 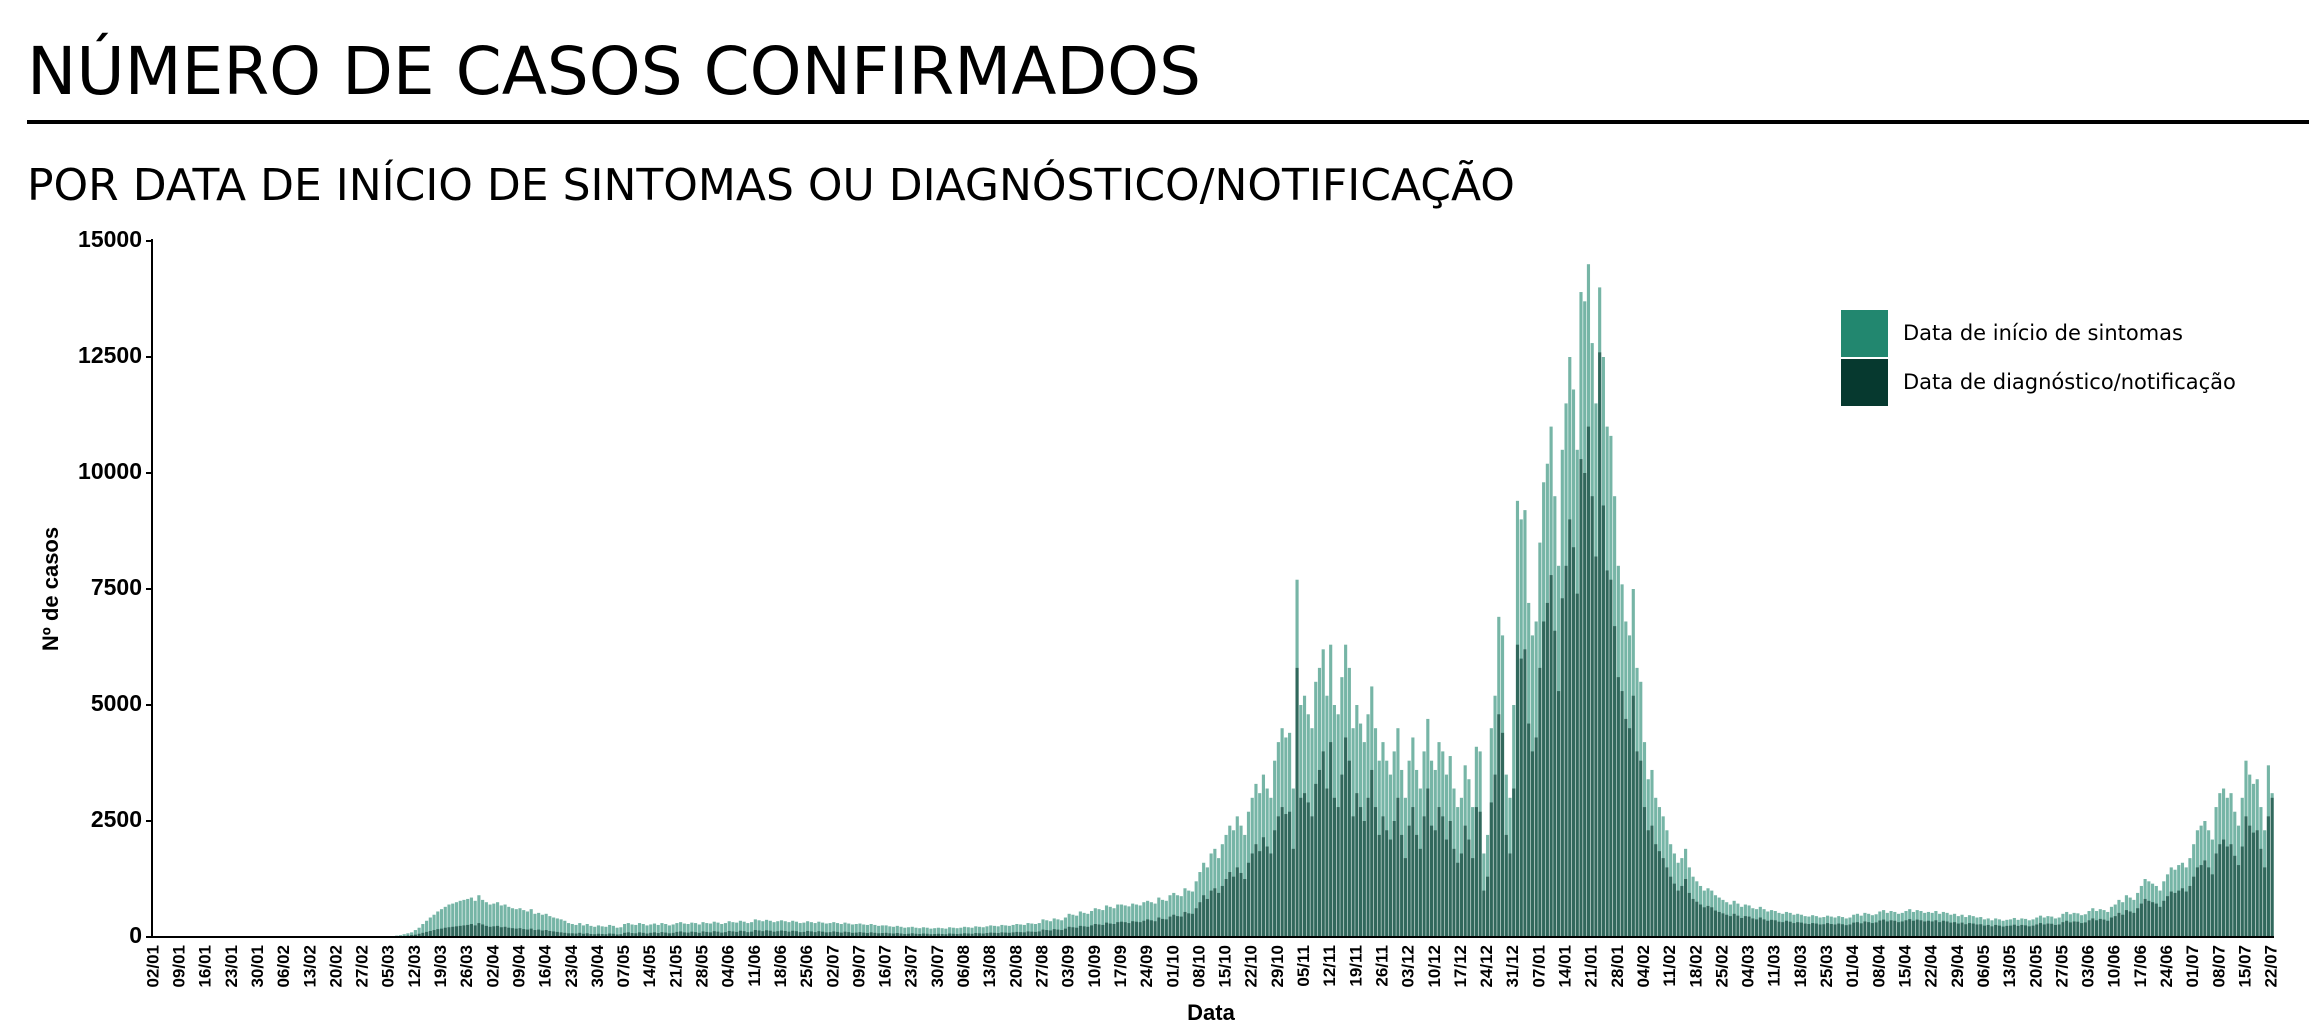 I want to click on y-tick-label: 10000, so click(x=110, y=471).